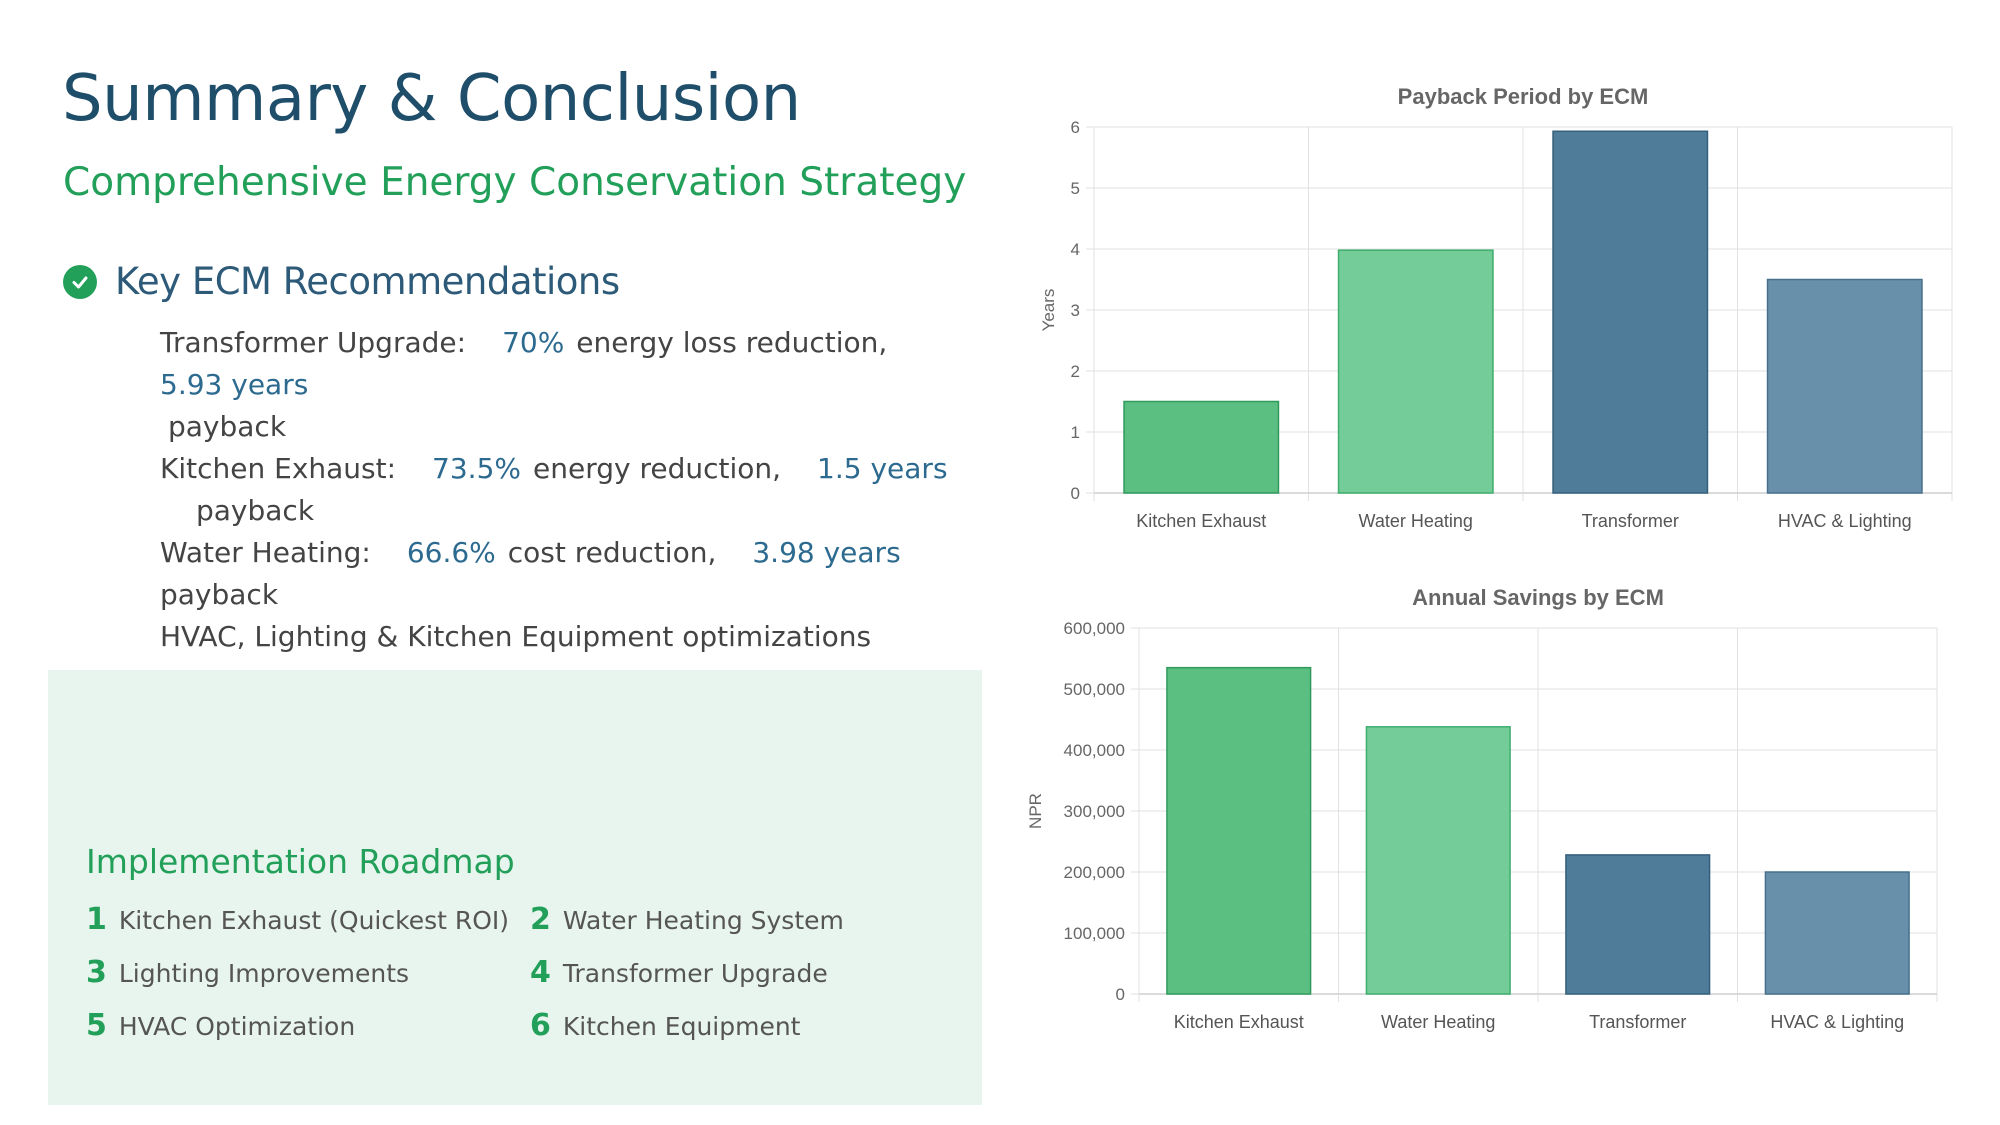 The height and width of the screenshot is (1125, 2000). I want to click on y-tick-label: 500,000, so click(1094, 689).